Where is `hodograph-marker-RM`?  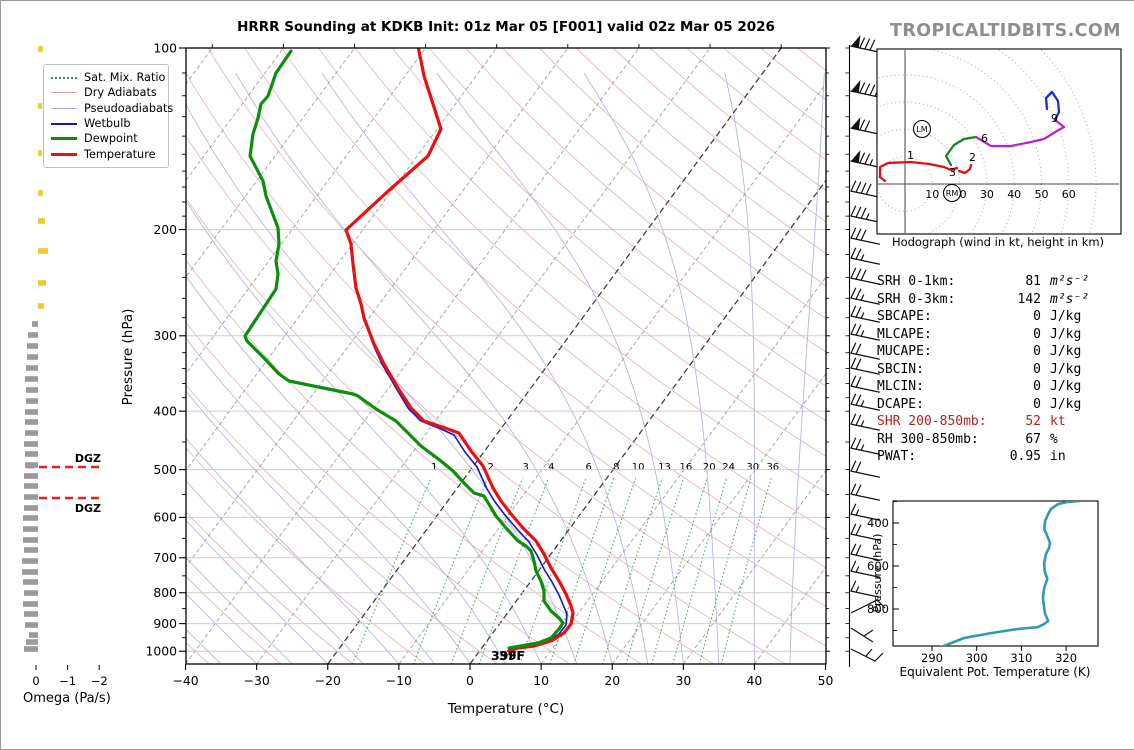
hodograph-marker-RM is located at coordinates (952, 193).